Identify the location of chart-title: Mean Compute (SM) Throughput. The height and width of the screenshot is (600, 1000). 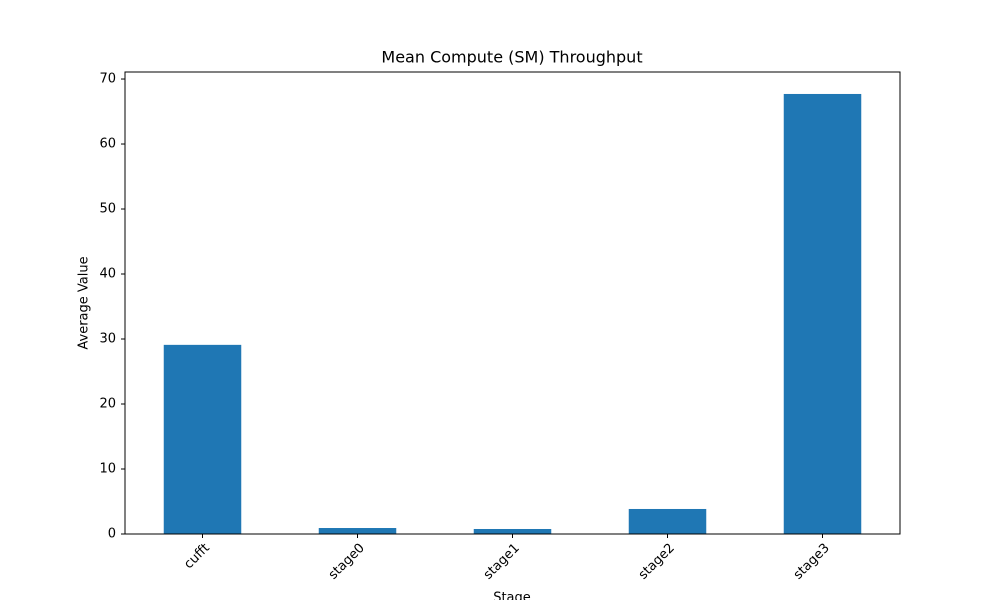
(511, 57).